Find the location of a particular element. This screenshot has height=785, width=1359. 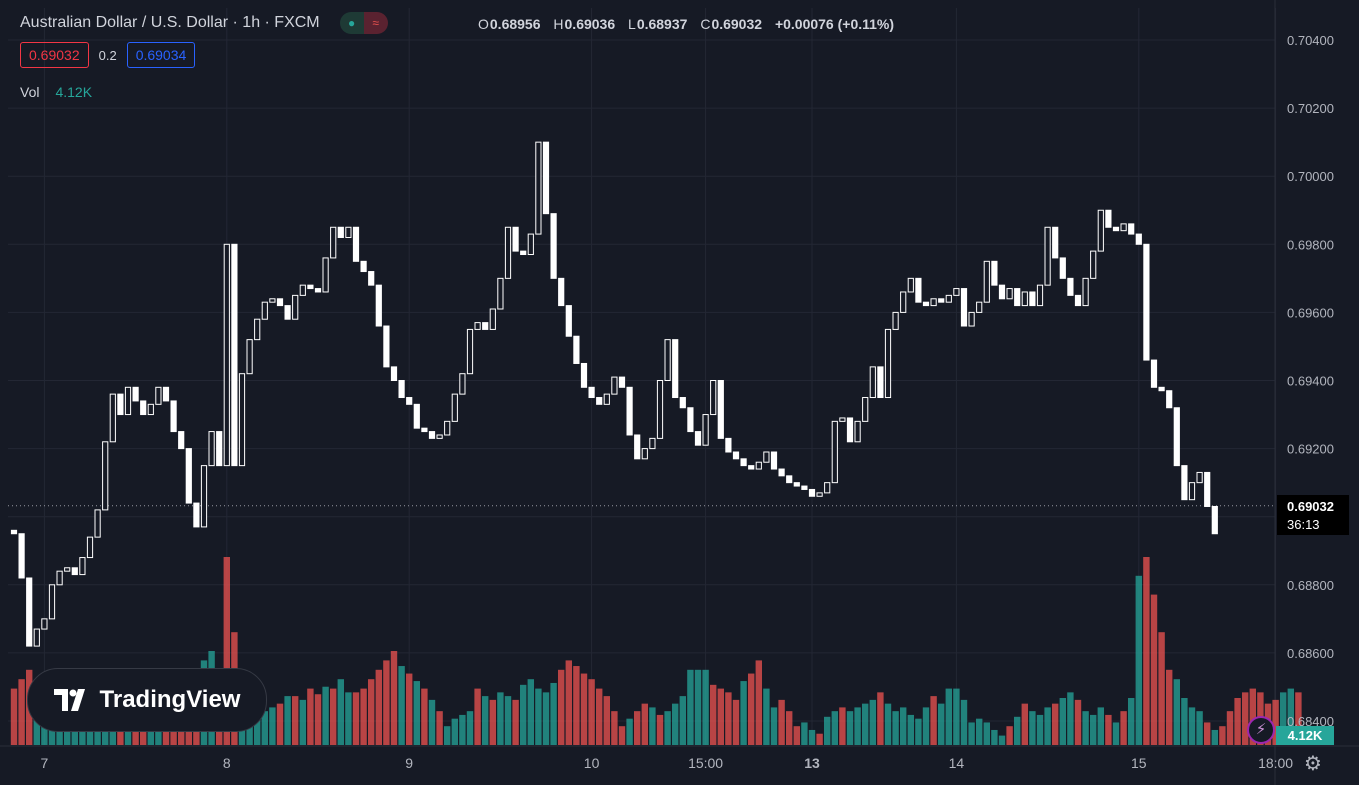

trading-panel: 0.69032 0.2 0.69034 is located at coordinates (108, 55).